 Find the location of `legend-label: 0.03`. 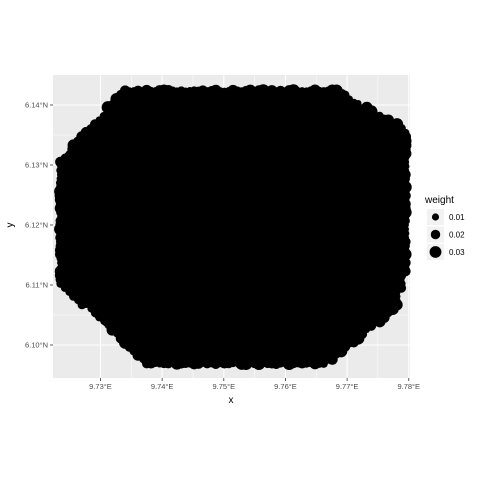

legend-label: 0.03 is located at coordinates (457, 252).